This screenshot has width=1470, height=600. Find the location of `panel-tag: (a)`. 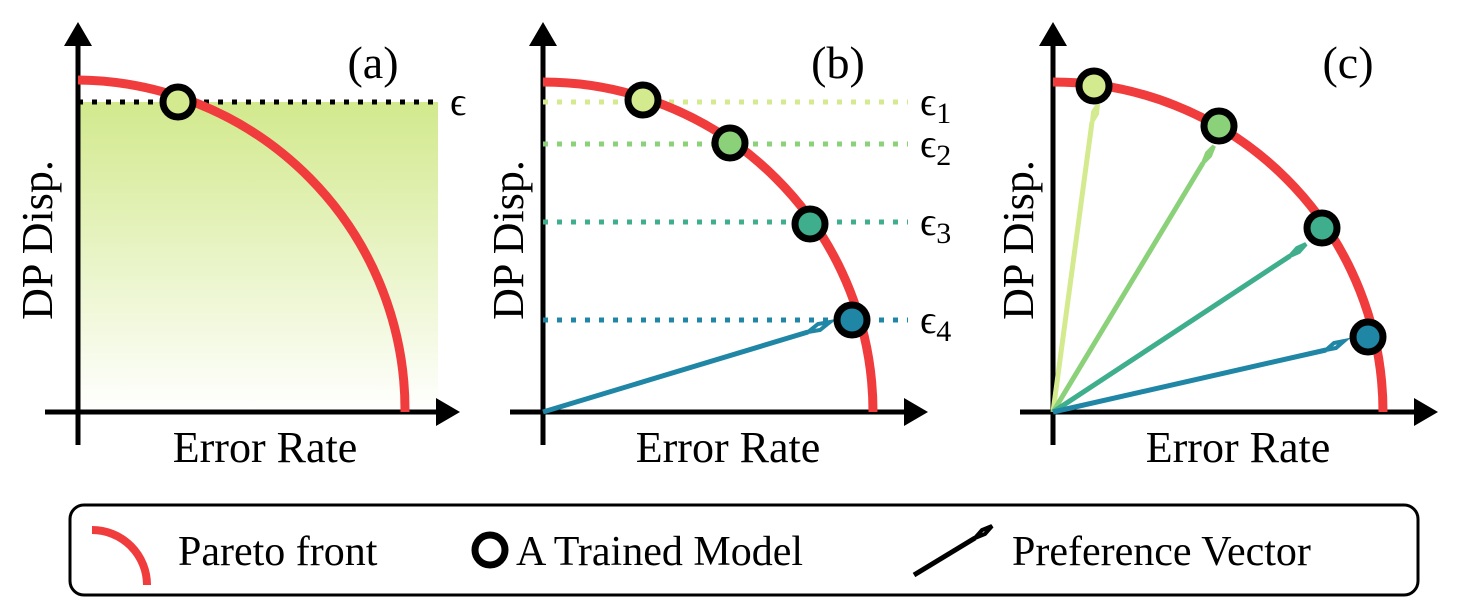

panel-tag: (a) is located at coordinates (372, 62).